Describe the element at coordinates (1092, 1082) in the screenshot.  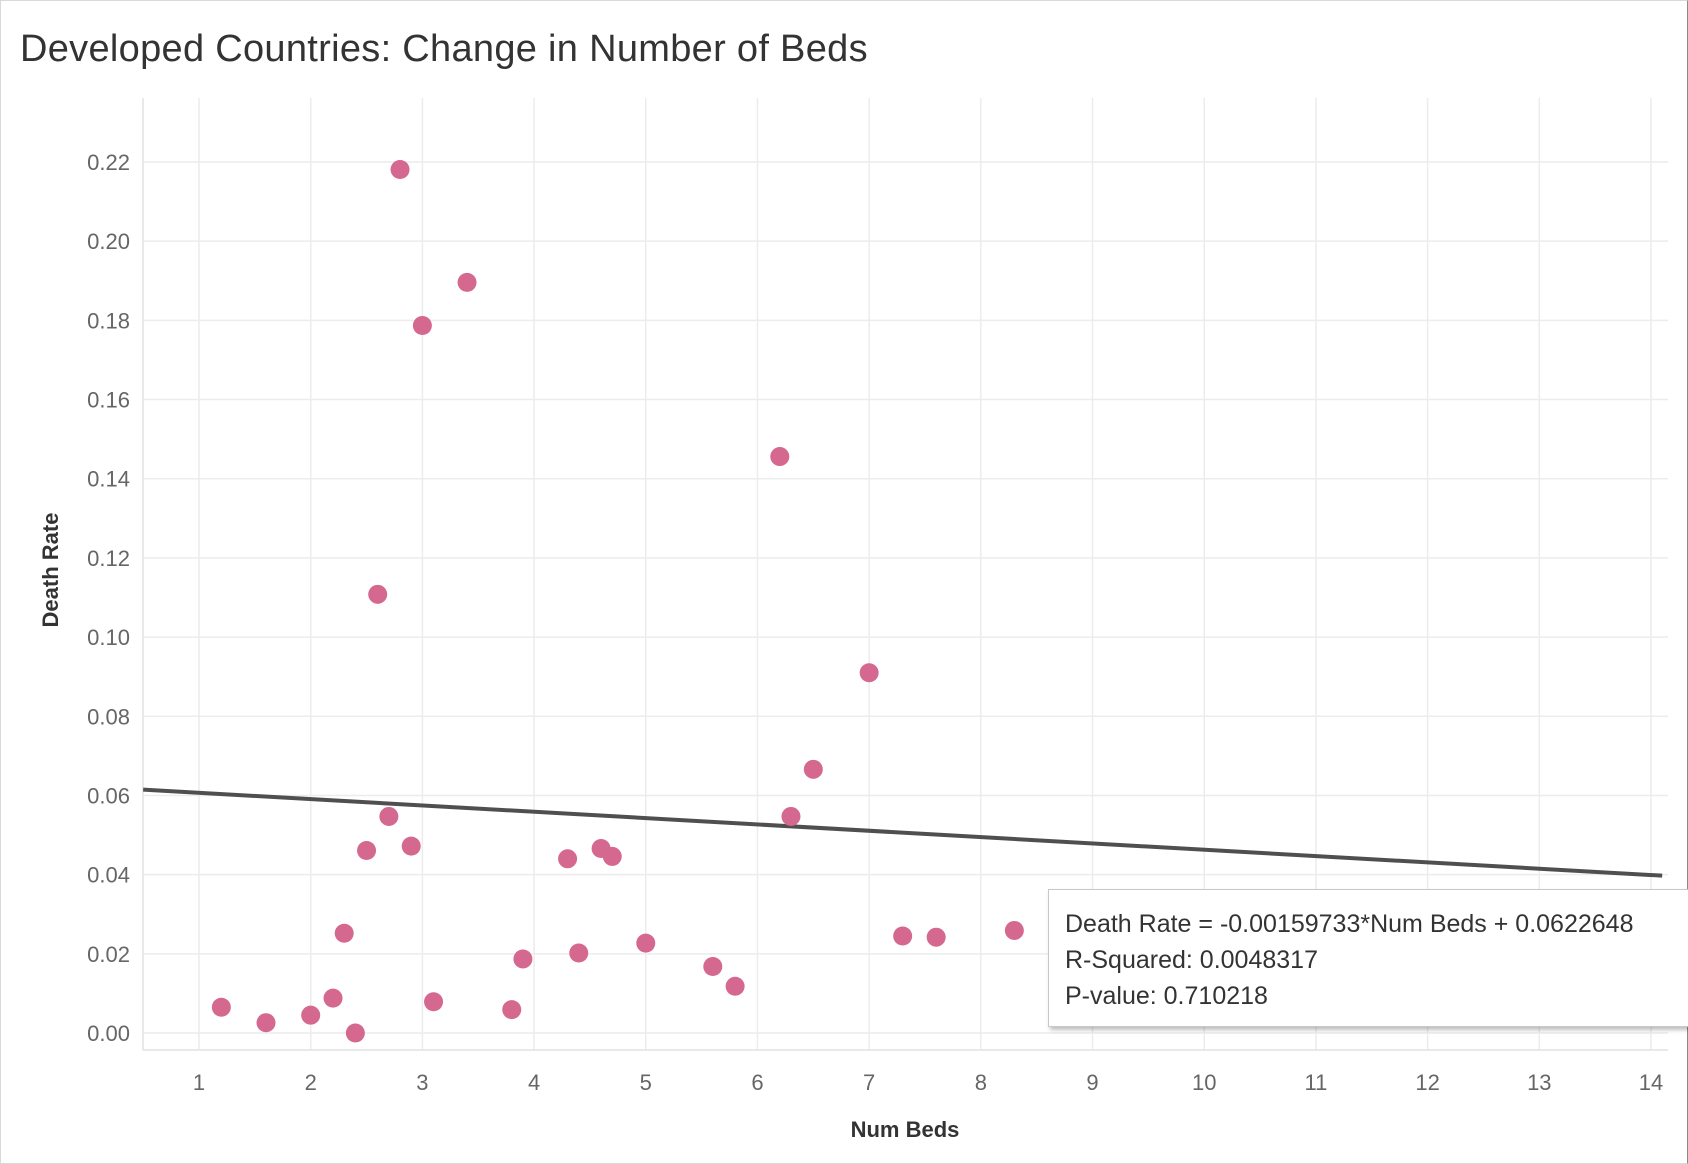
I see `x-tick-label: 9` at that location.